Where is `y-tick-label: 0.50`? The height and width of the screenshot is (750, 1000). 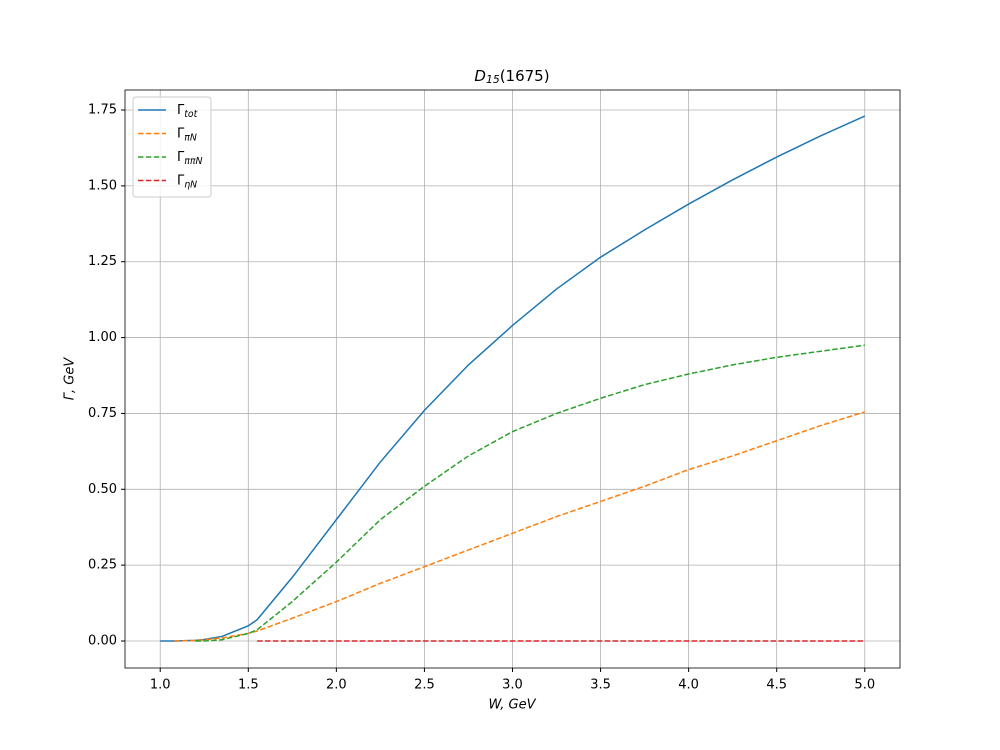
y-tick-label: 0.50 is located at coordinates (102, 489).